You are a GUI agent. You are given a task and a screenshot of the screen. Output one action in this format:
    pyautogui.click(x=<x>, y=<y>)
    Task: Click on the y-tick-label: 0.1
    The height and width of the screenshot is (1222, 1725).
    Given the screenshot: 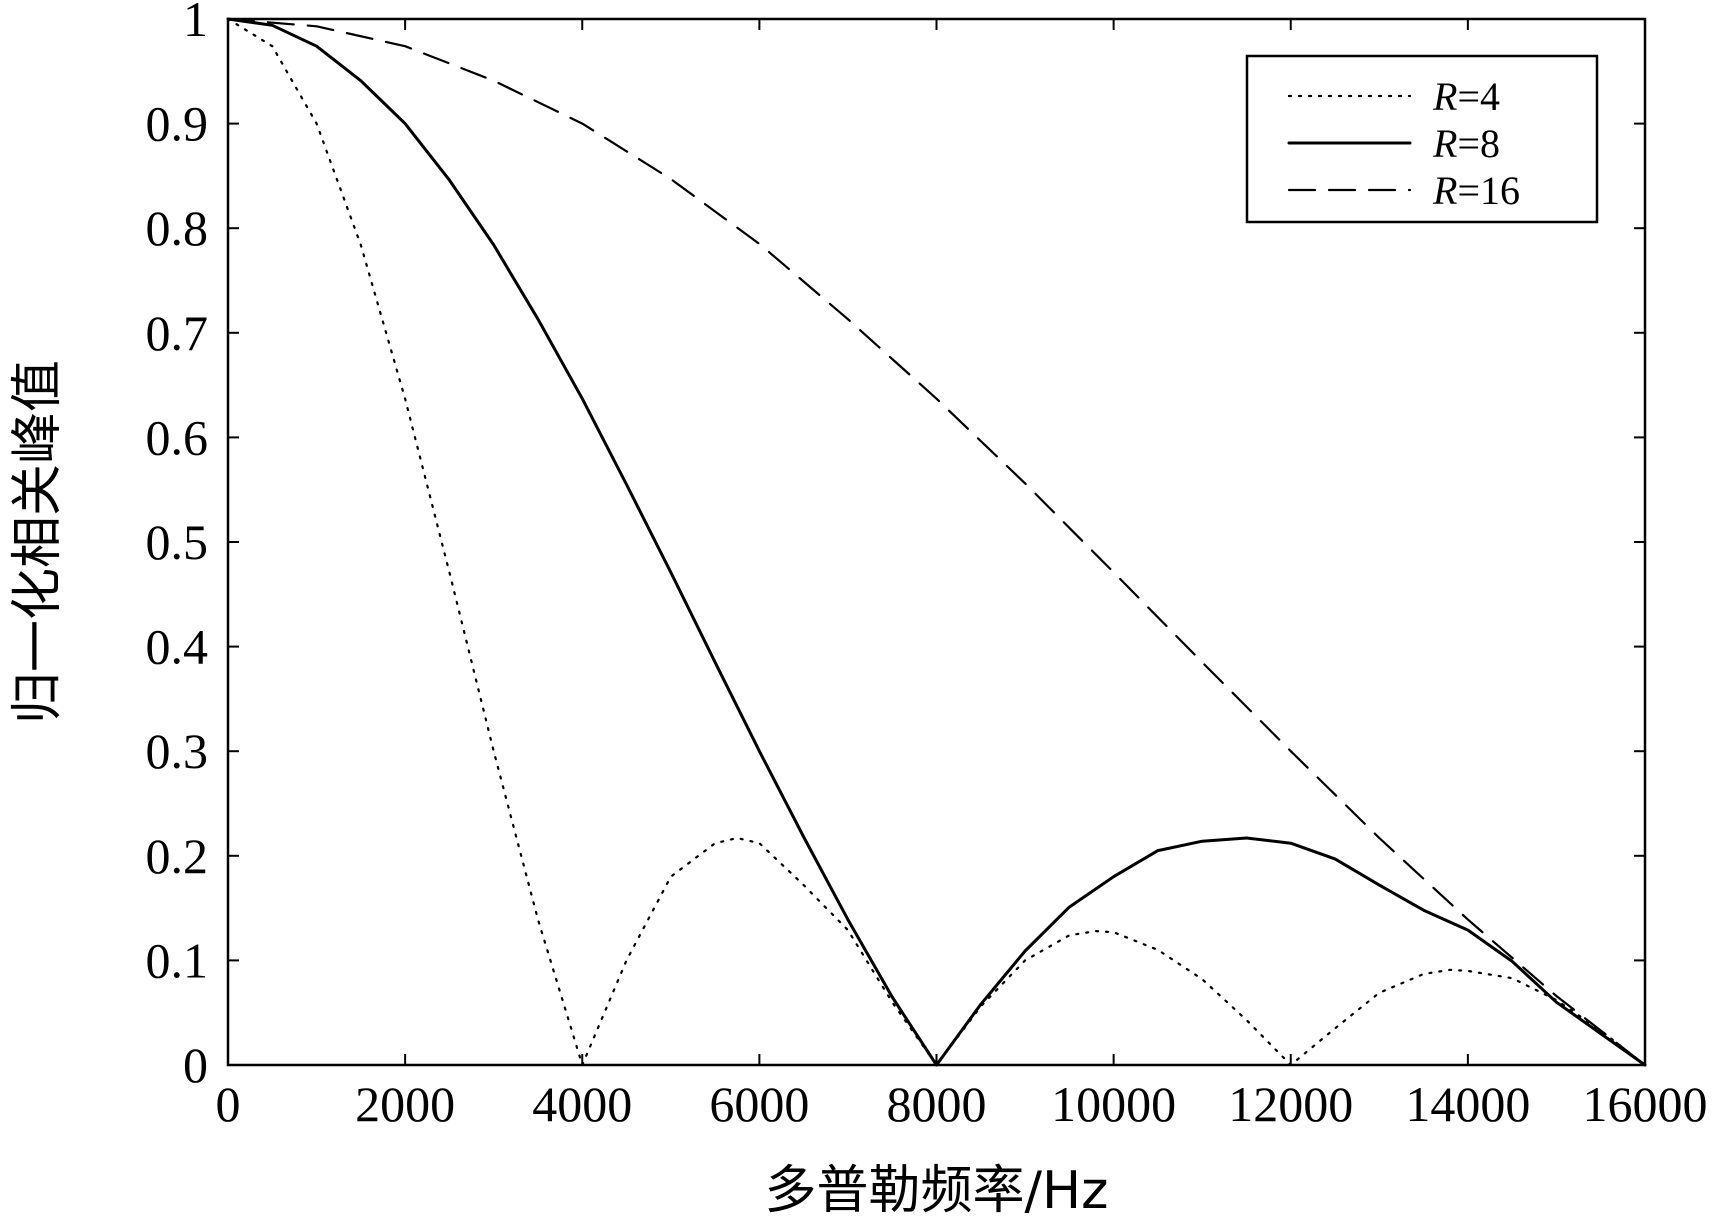 What is the action you would take?
    pyautogui.click(x=177, y=960)
    